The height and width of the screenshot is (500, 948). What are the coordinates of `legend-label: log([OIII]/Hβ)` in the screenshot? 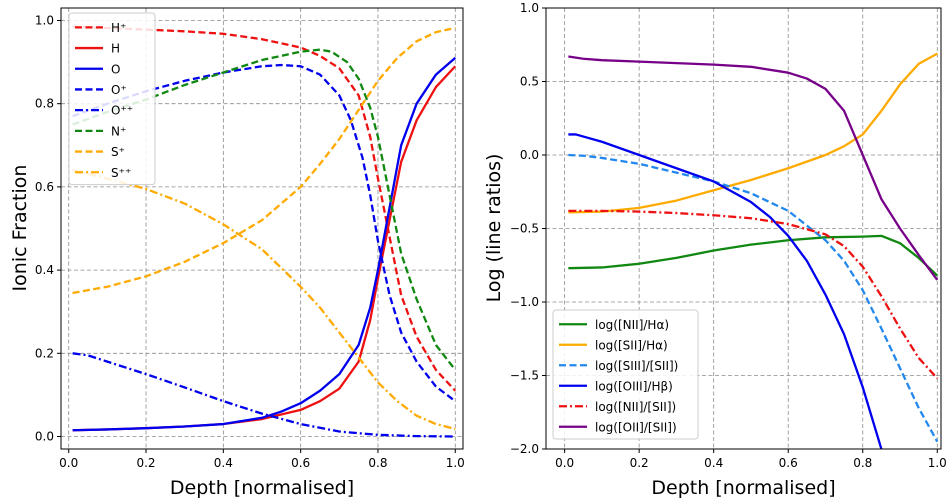 It's located at (634, 386).